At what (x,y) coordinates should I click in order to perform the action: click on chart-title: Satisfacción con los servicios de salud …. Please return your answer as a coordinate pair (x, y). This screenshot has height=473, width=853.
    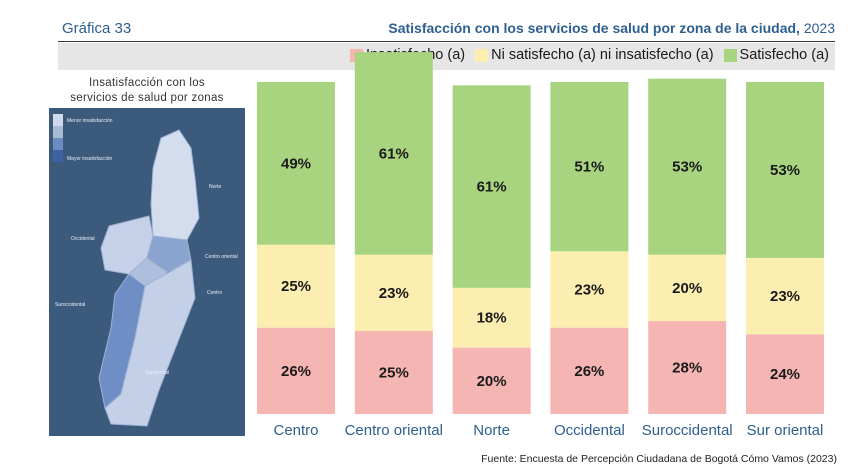
    Looking at the image, I should click on (611, 28).